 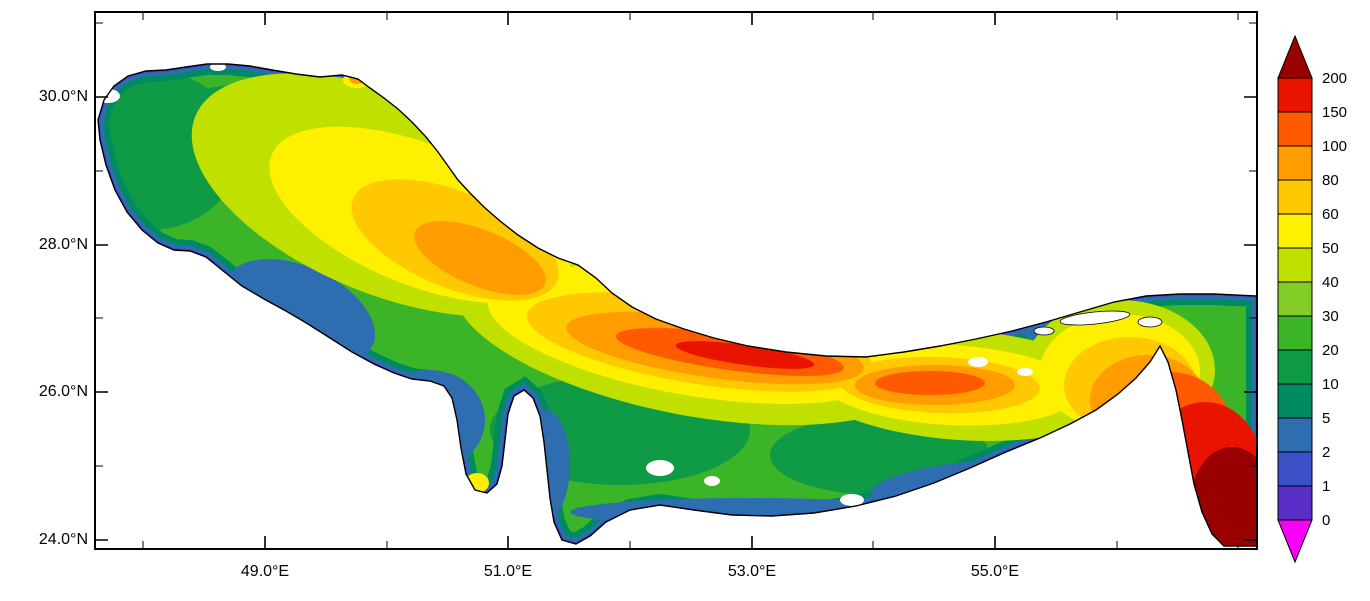 I want to click on colorbar-label: 20, so click(x=1330, y=350).